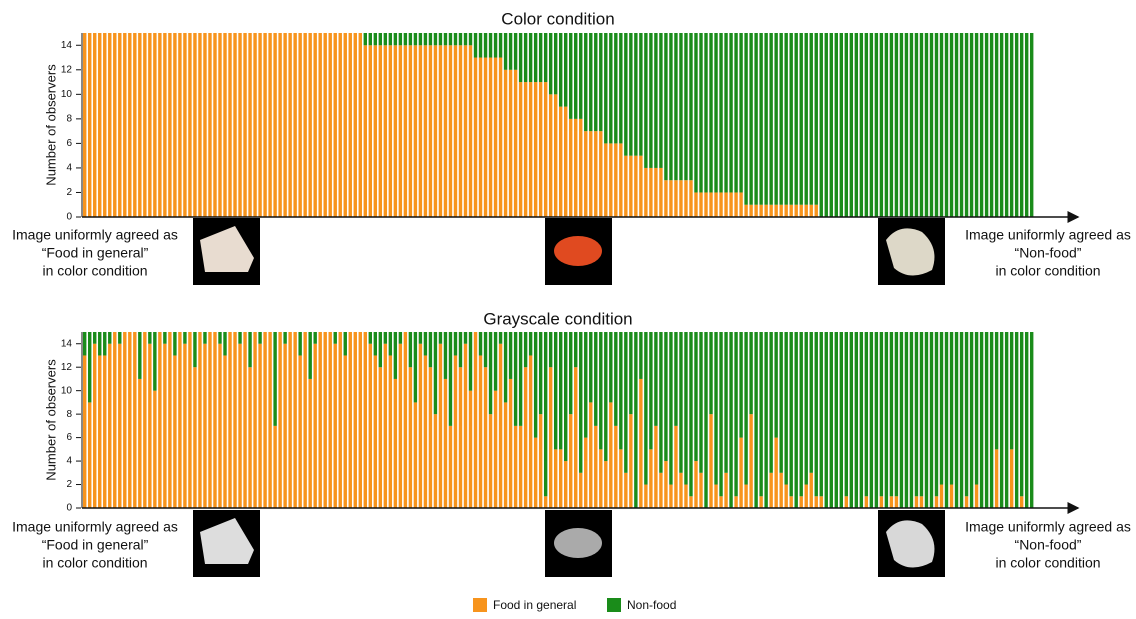  What do you see at coordinates (1048, 527) in the screenshot?
I see `annotation: Image uniformly agreed as` at bounding box center [1048, 527].